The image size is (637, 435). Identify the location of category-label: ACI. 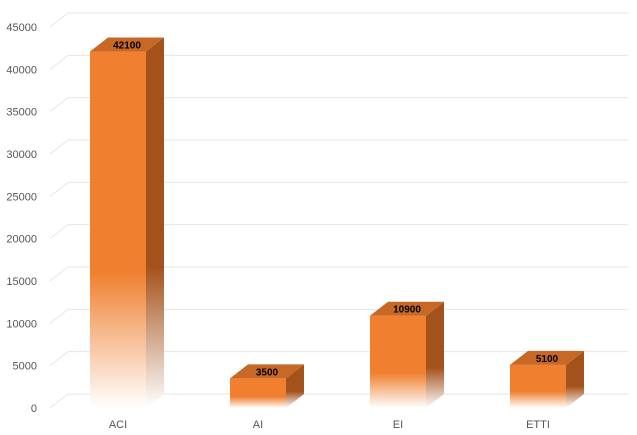
(118, 425).